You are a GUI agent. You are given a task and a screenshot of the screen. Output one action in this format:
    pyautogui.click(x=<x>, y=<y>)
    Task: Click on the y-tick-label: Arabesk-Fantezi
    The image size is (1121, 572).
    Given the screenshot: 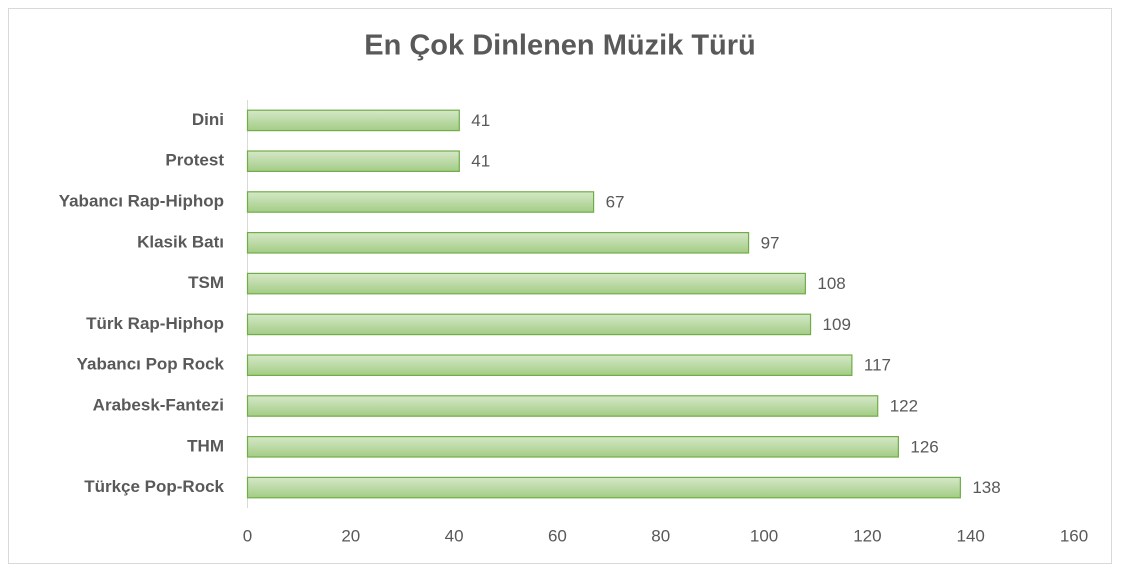 What is the action you would take?
    pyautogui.click(x=158, y=404)
    